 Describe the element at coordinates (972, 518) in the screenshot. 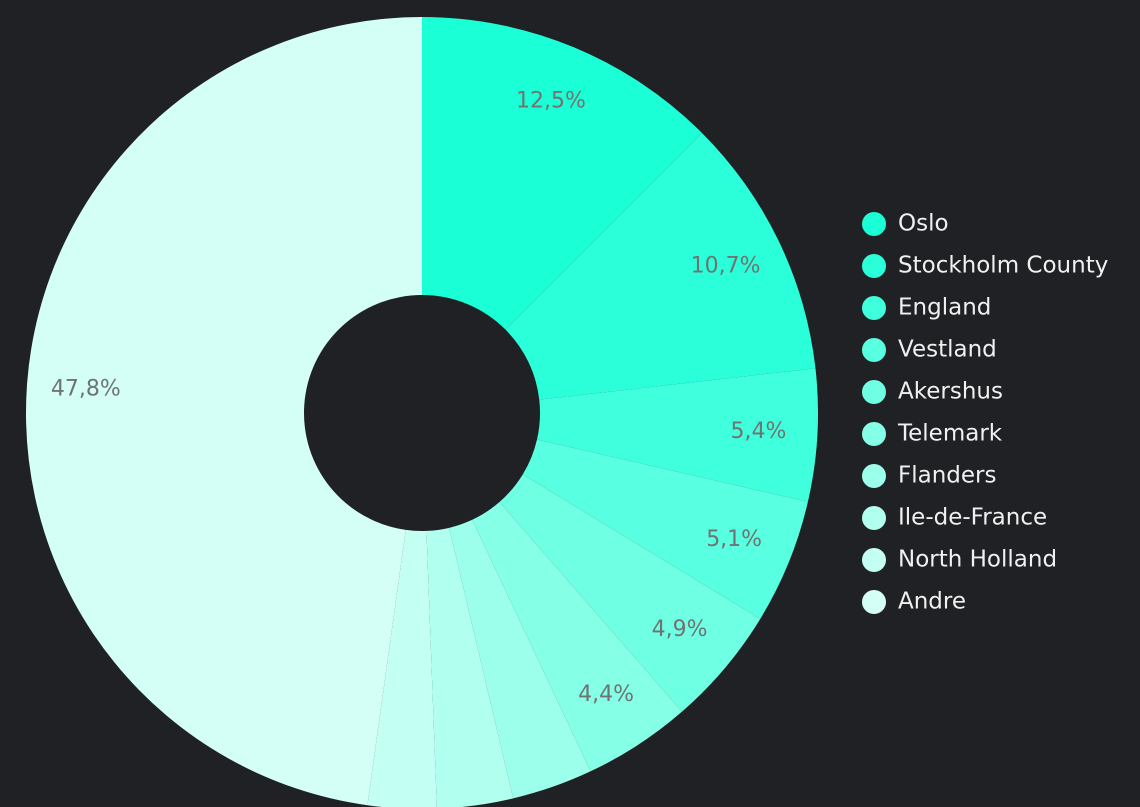

I see `legend-label: Ile-de-France` at that location.